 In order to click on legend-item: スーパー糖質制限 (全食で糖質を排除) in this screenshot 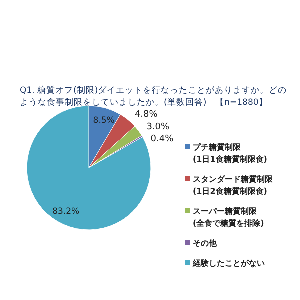, I will do `click(224, 217)`.